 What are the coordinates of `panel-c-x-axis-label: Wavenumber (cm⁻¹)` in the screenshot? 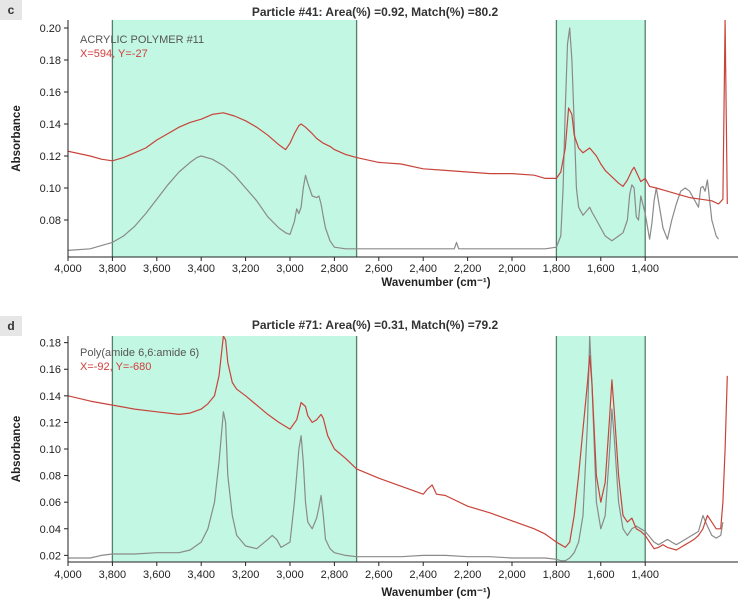 It's located at (435, 283).